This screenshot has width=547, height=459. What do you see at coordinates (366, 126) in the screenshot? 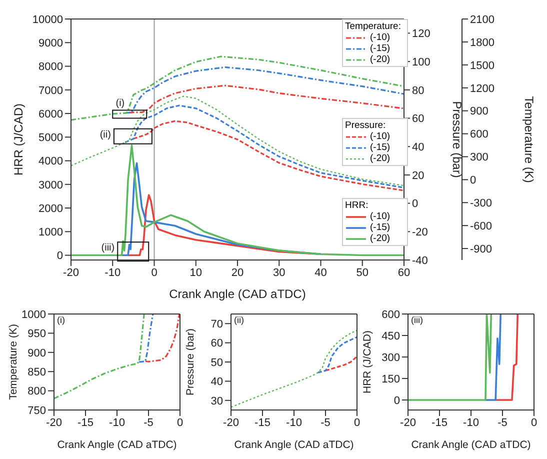
I see `annotation: Pressure:` at bounding box center [366, 126].